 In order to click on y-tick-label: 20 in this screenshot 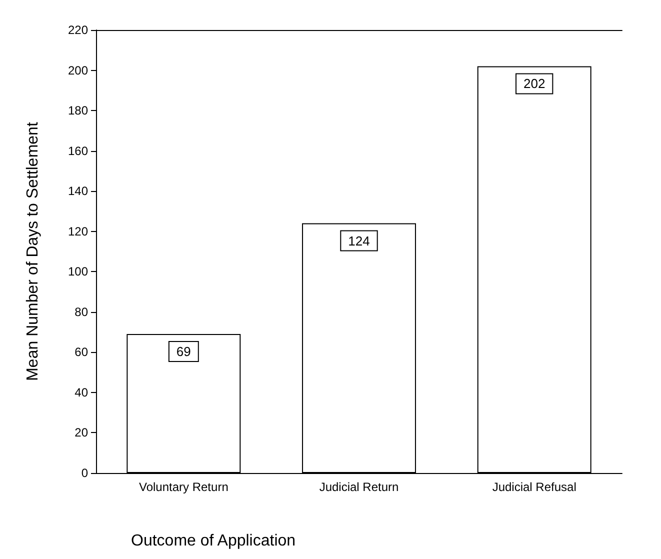, I will do `click(81, 433)`.